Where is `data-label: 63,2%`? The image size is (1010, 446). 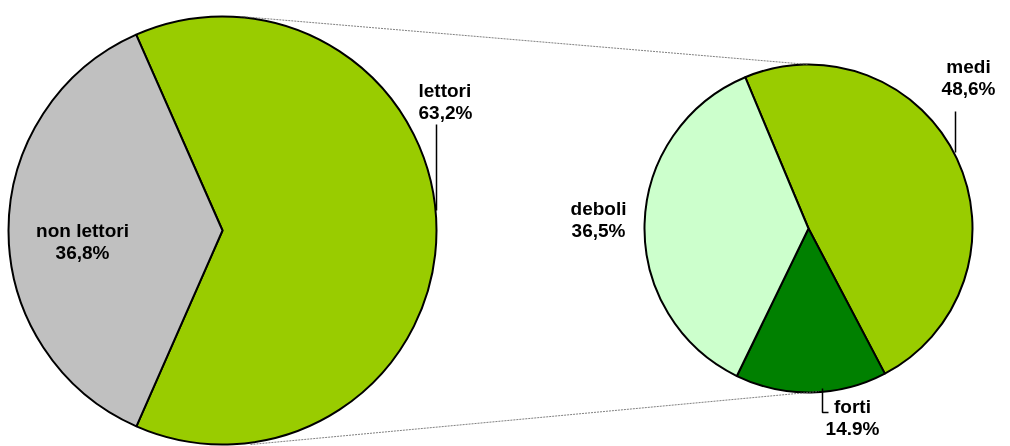
data-label: 63,2% is located at coordinates (445, 112).